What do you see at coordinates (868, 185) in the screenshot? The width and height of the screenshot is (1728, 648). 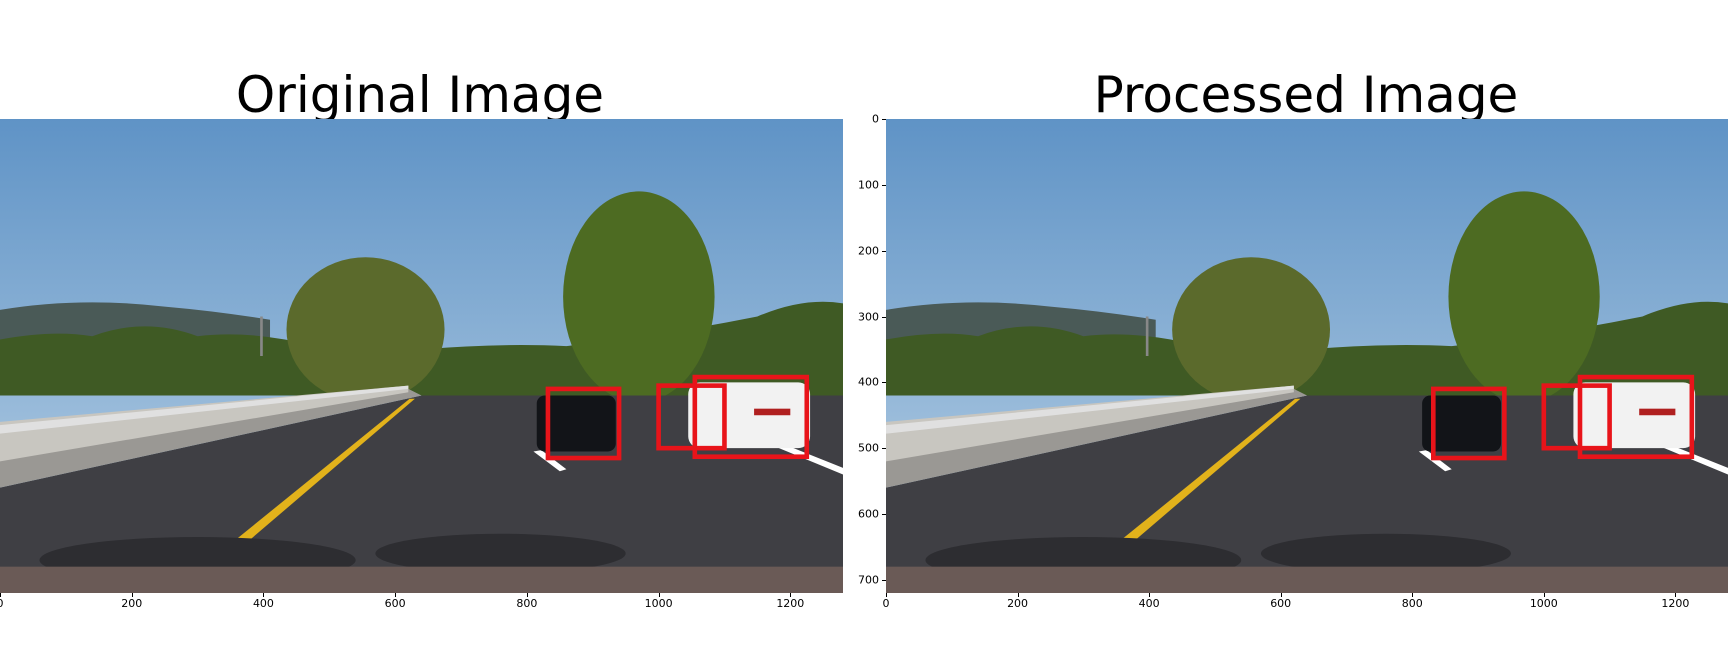 I see `y-tick-label: 100` at bounding box center [868, 185].